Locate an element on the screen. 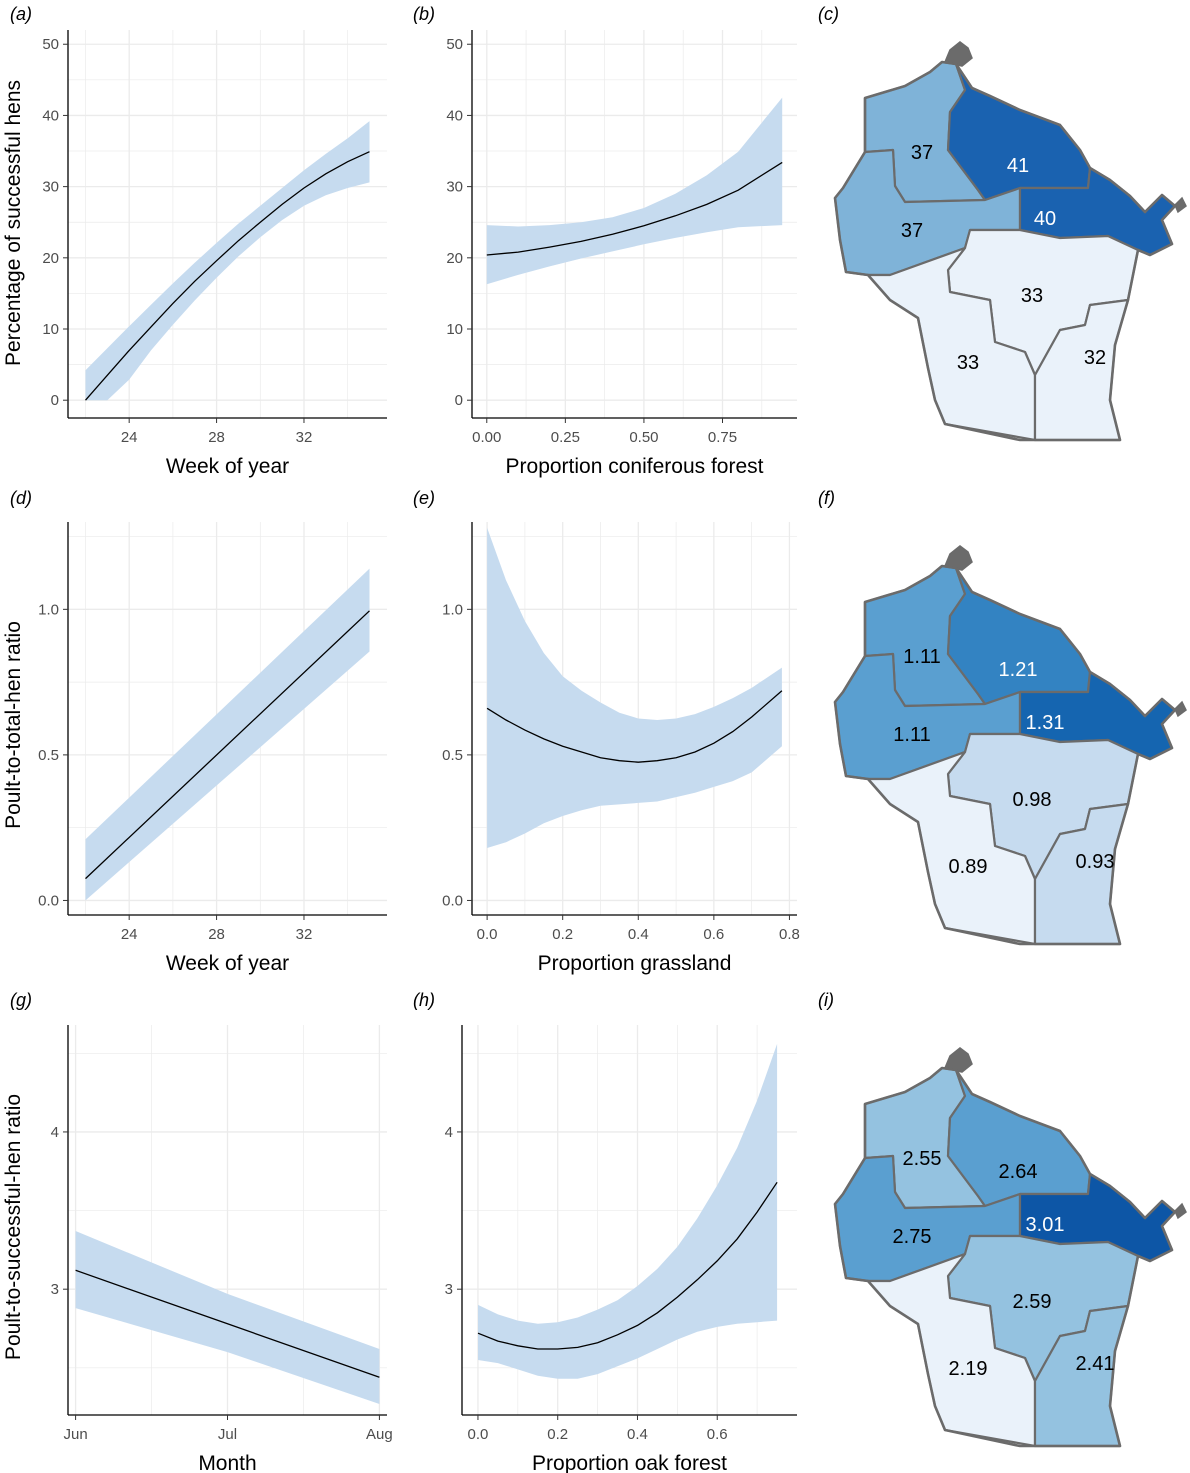 This screenshot has width=1190, height=1473. panel-g: (g) Jun Jul Aug 3 4 Month is located at coordinates (201, 1231).